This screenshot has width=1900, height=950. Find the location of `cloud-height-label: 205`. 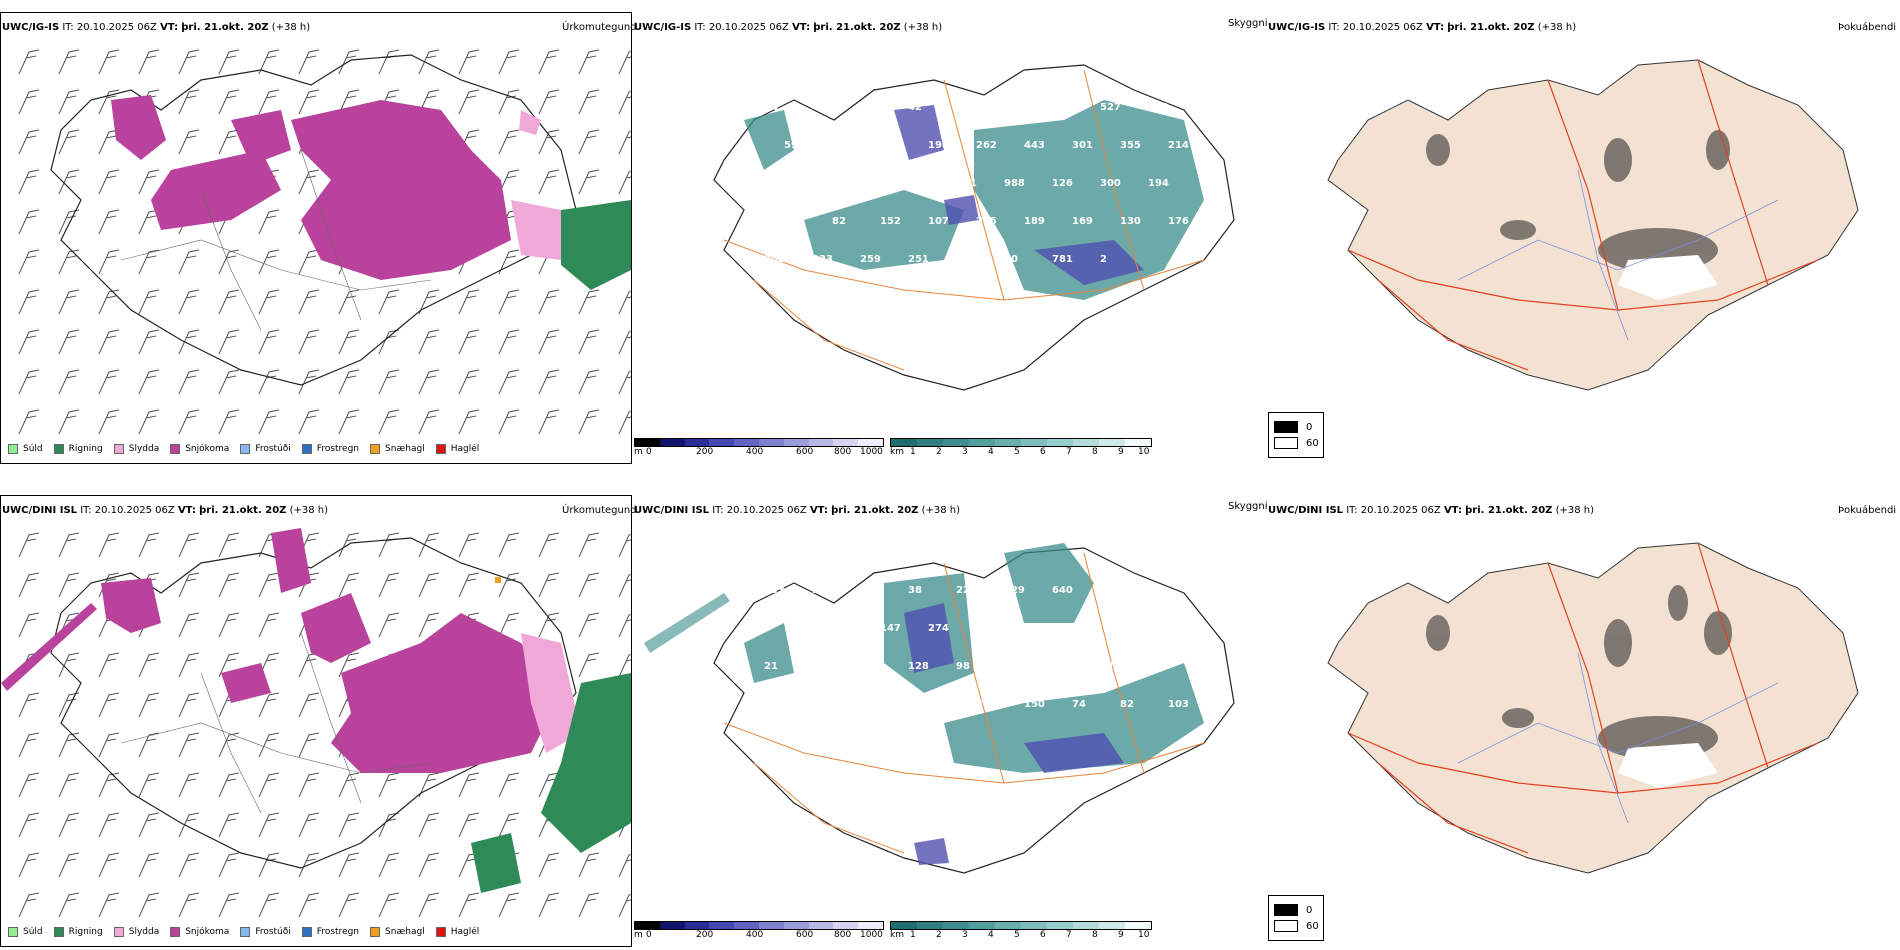

cloud-height-label: 205 is located at coordinates (986, 221).